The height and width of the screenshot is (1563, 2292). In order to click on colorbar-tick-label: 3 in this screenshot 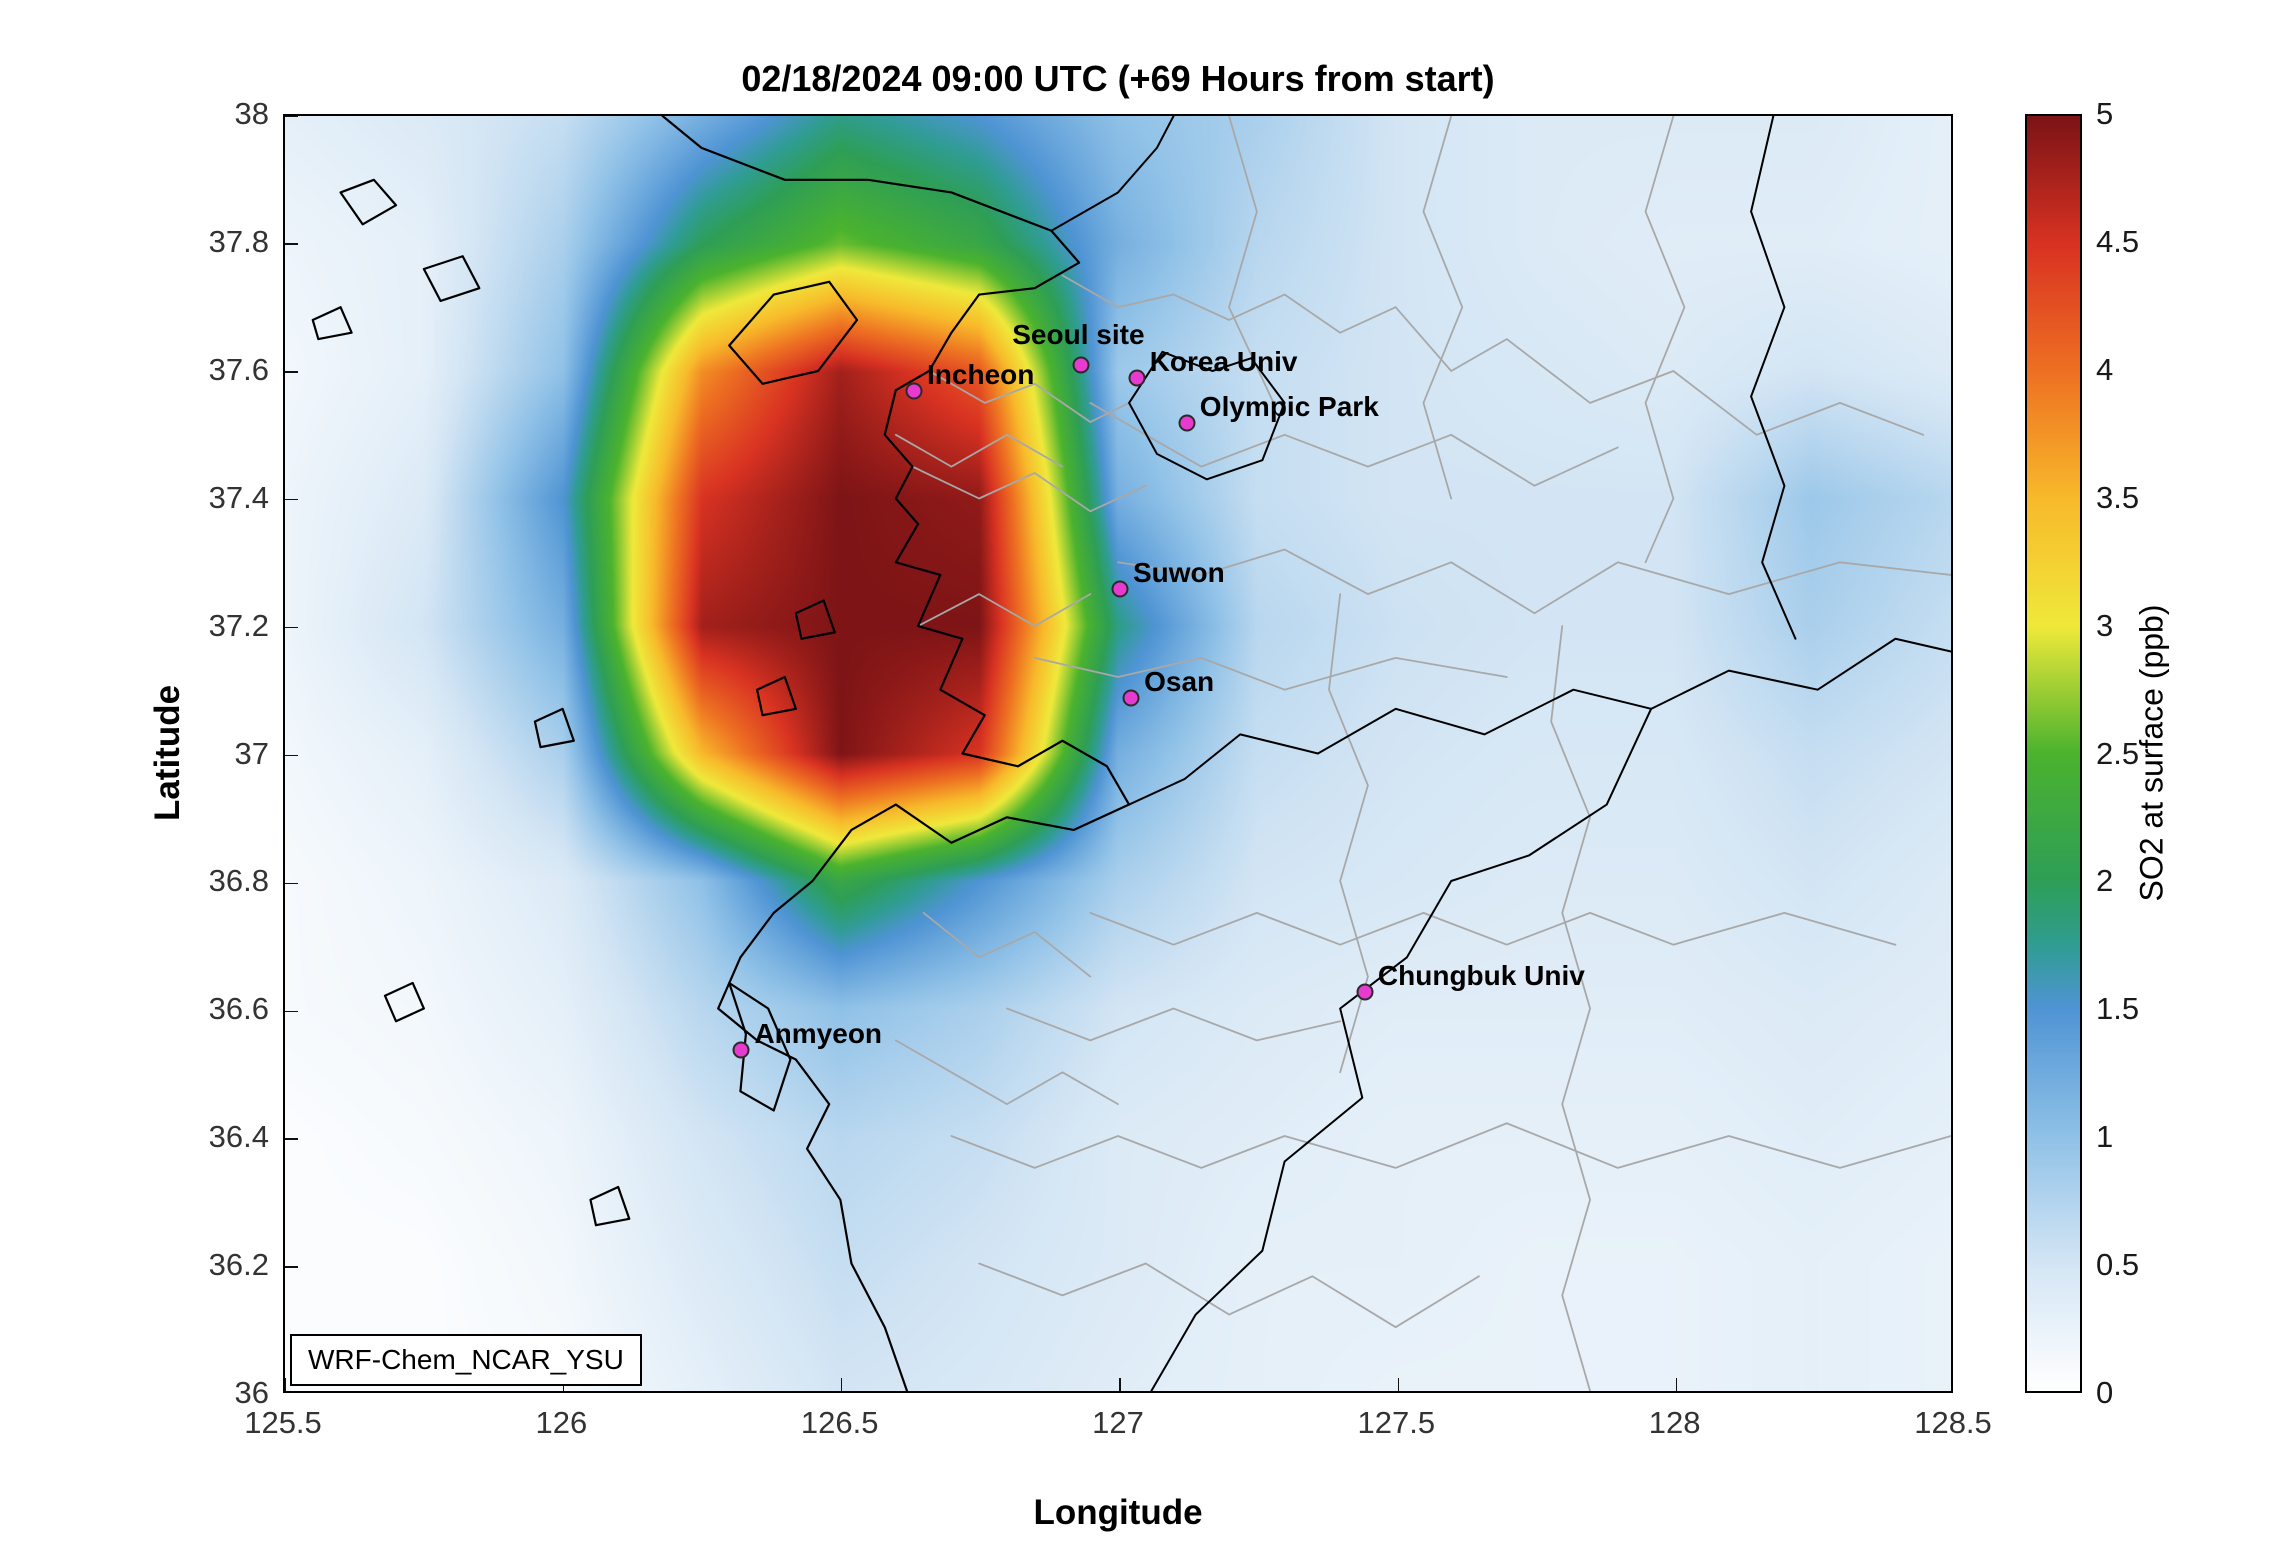, I will do `click(2105, 625)`.